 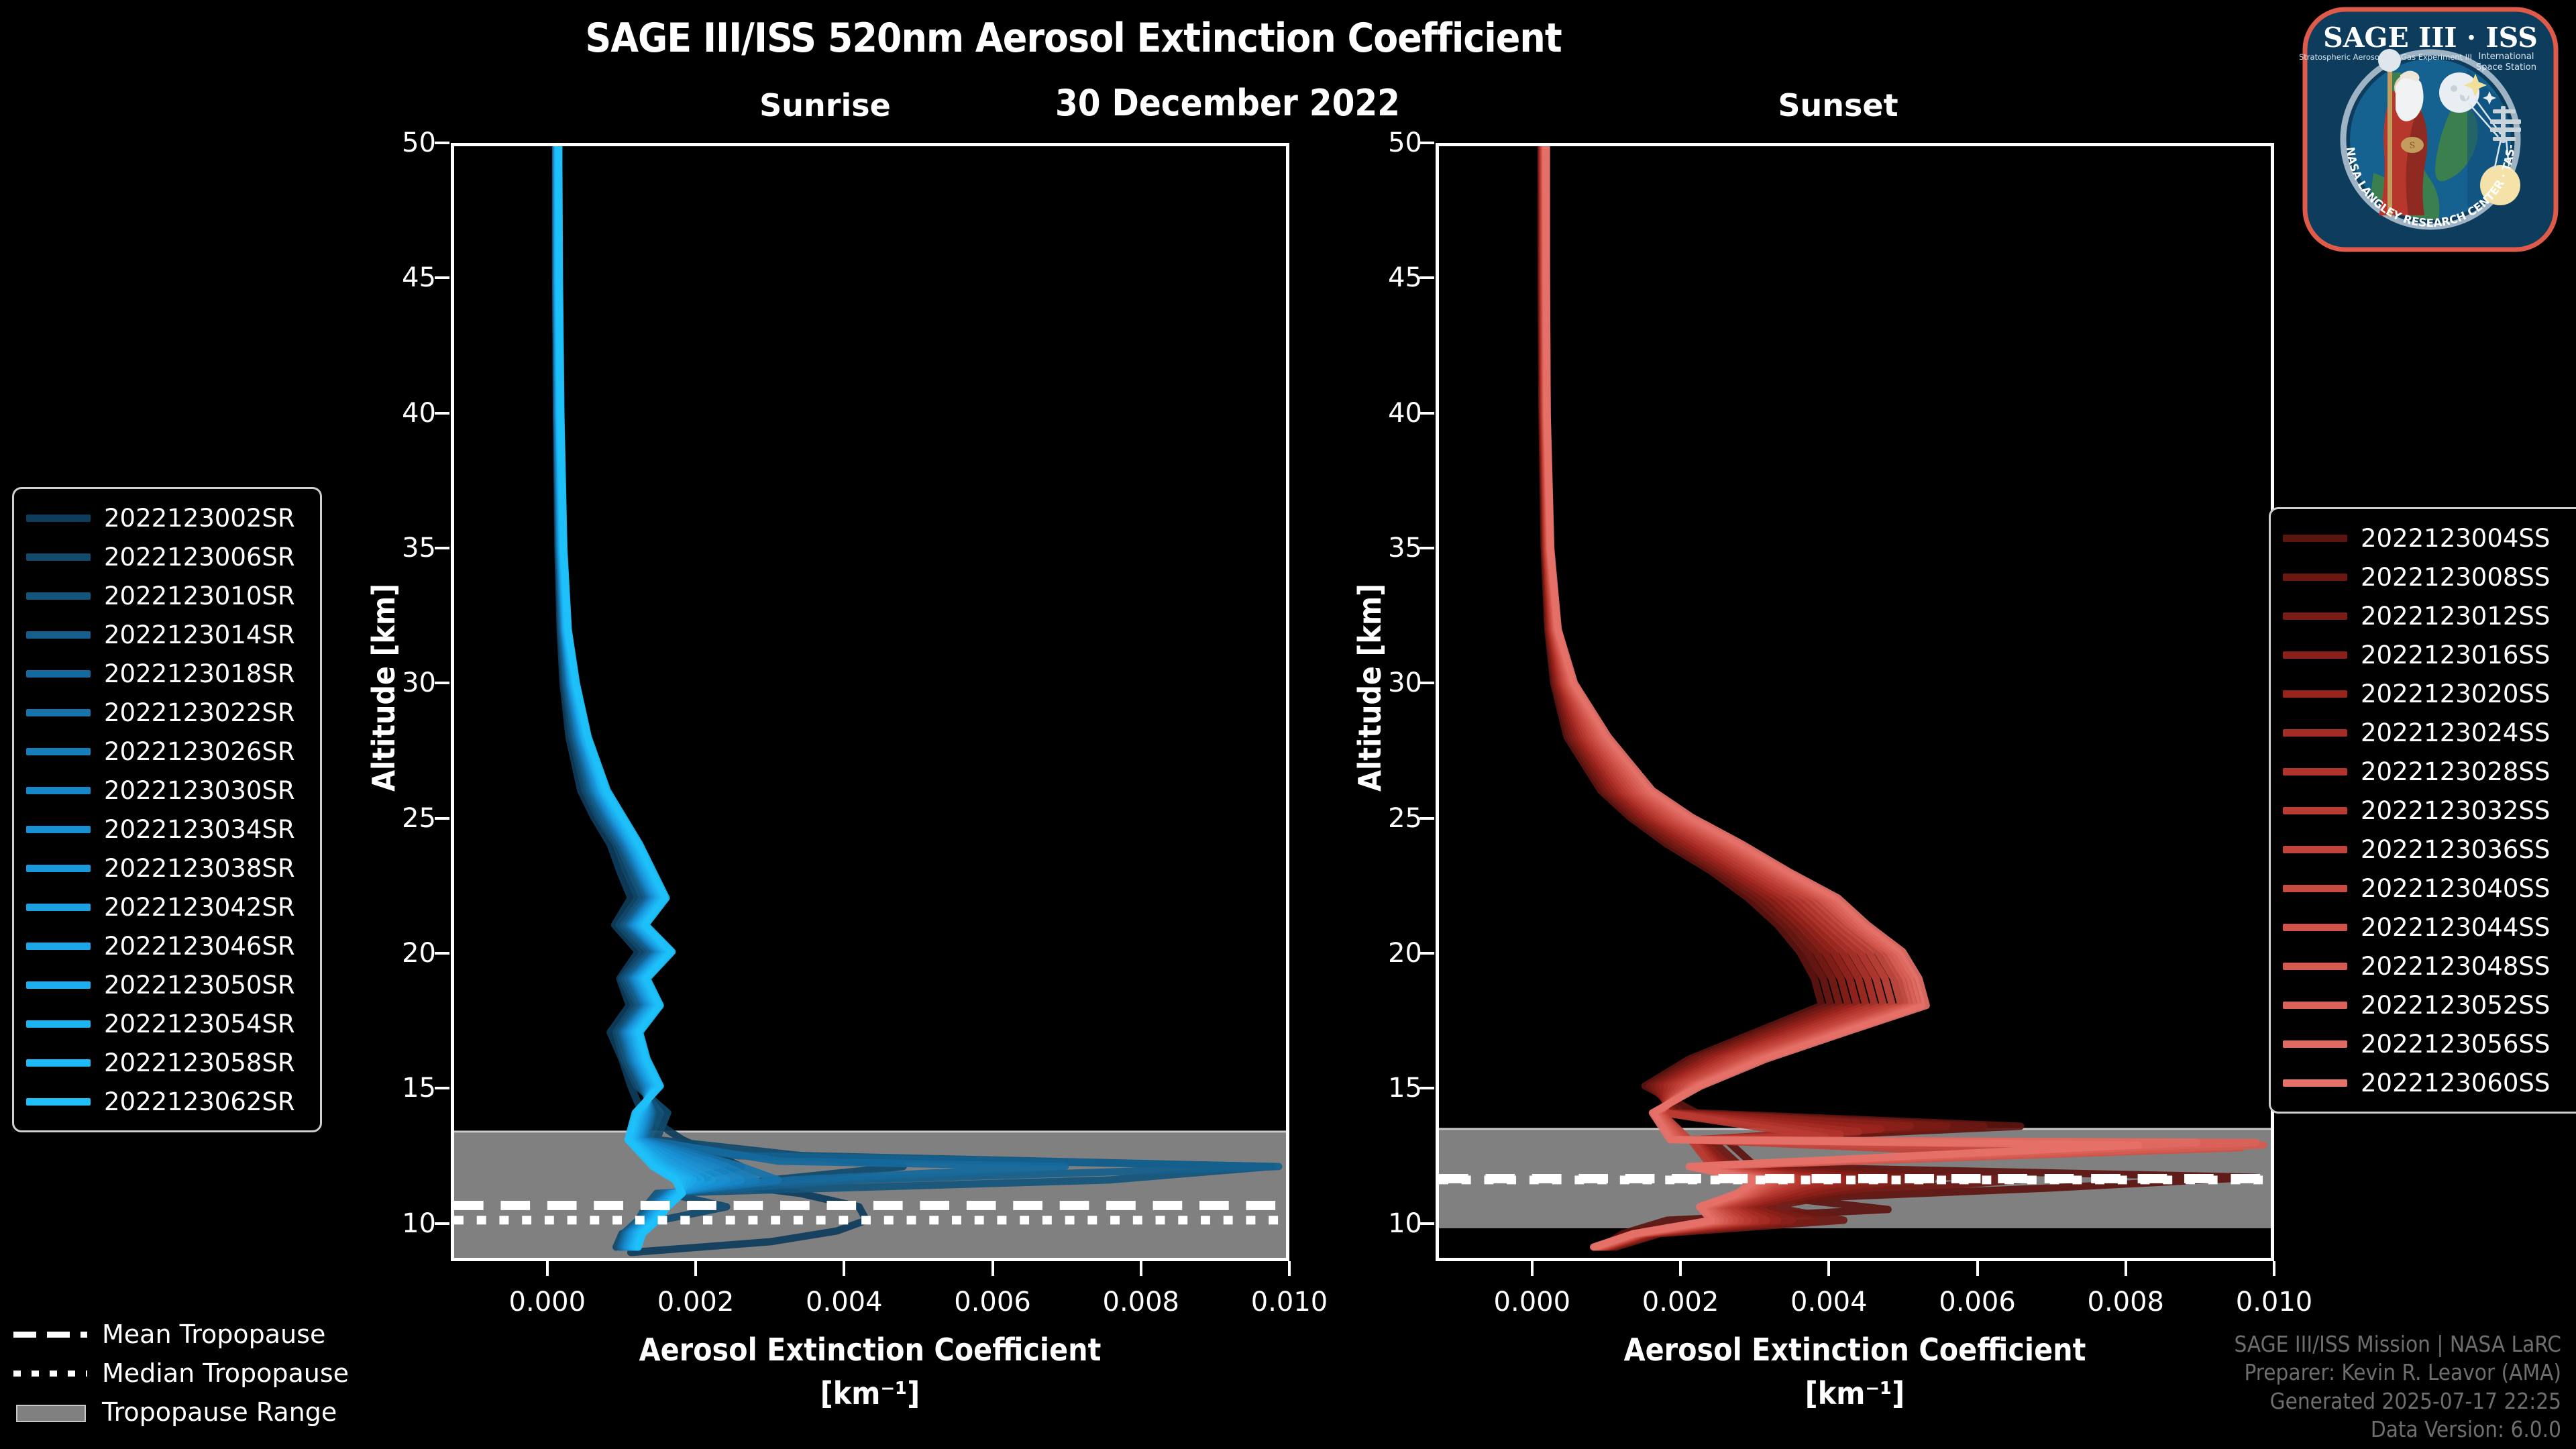 What do you see at coordinates (870, 1350) in the screenshot?
I see `sunrise-x-axis-label: Aerosol Extinction Coefficient` at bounding box center [870, 1350].